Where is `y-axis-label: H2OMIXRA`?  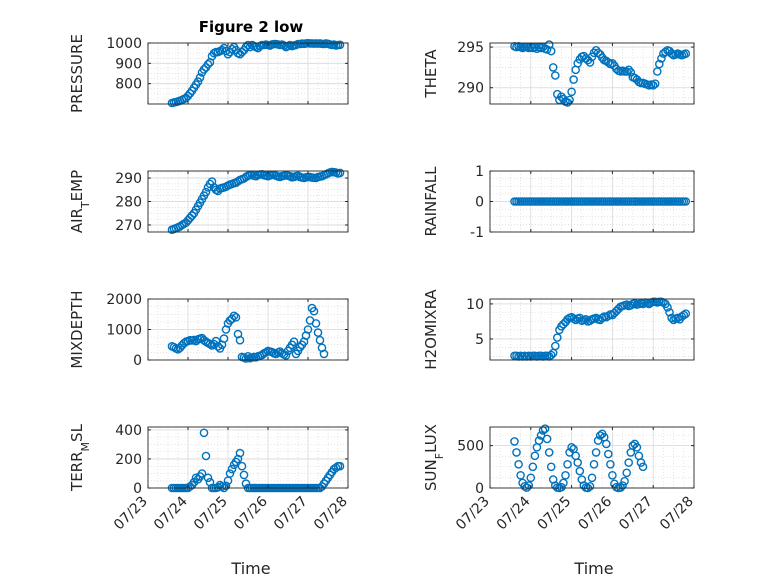 y-axis-label: H2OMIXRA is located at coordinates (431, 329).